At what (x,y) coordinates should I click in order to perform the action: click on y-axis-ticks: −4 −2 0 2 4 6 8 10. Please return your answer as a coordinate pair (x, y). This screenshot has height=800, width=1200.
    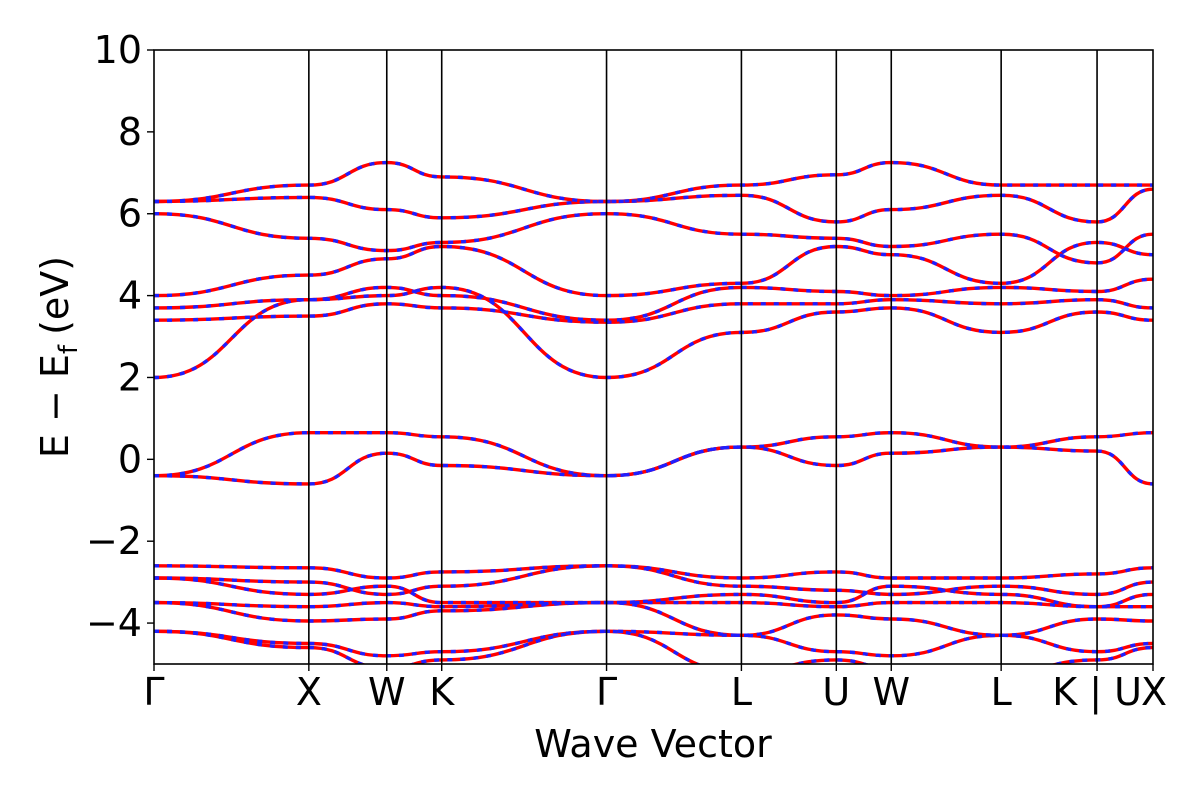
    Looking at the image, I should click on (120, 336).